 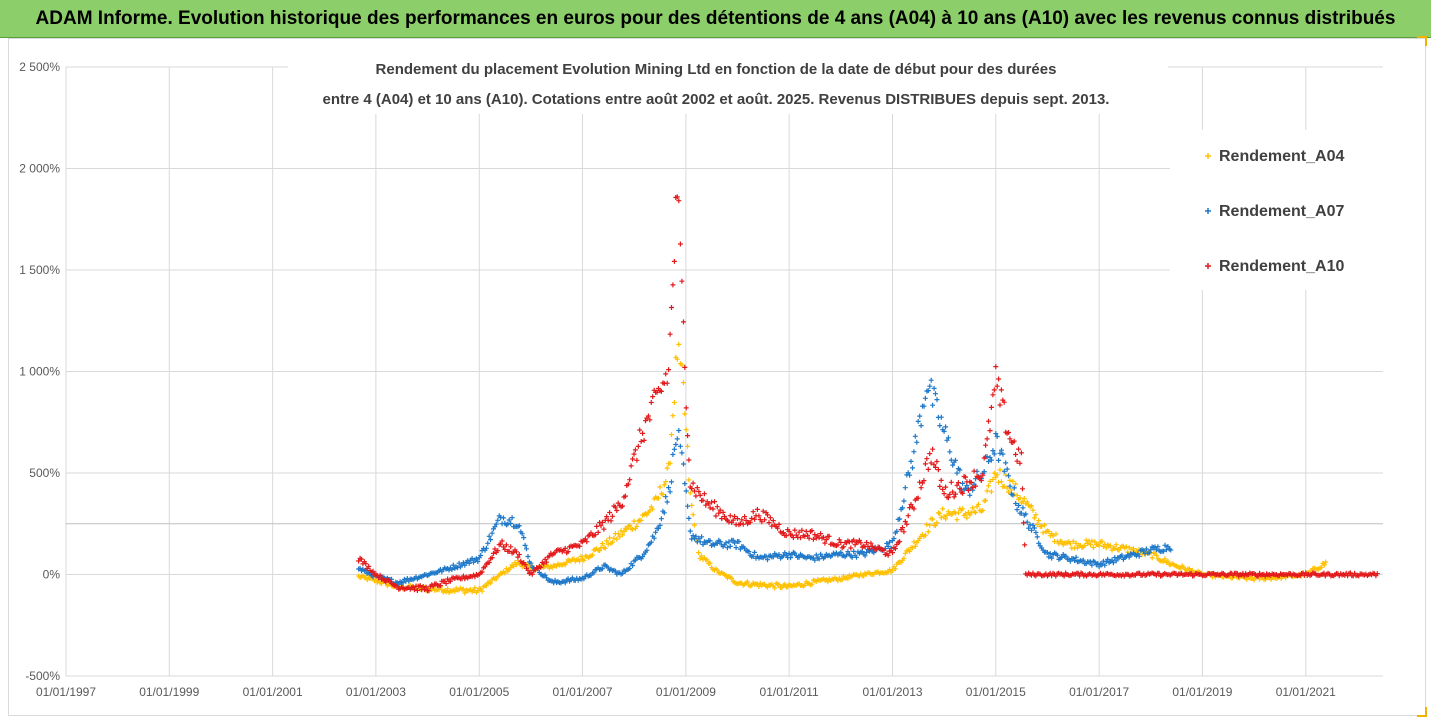 I want to click on x-tick-label: 01/01/2013, so click(x=892, y=692).